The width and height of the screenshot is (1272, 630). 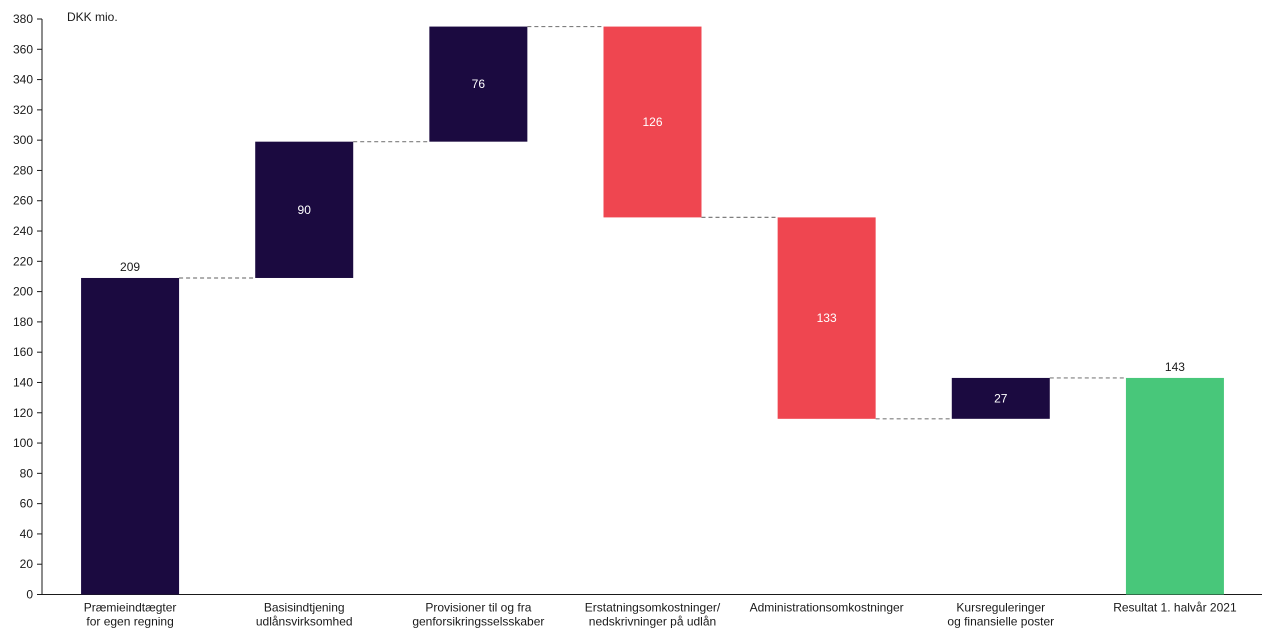 I want to click on y-tick-label: 180, so click(x=23, y=322).